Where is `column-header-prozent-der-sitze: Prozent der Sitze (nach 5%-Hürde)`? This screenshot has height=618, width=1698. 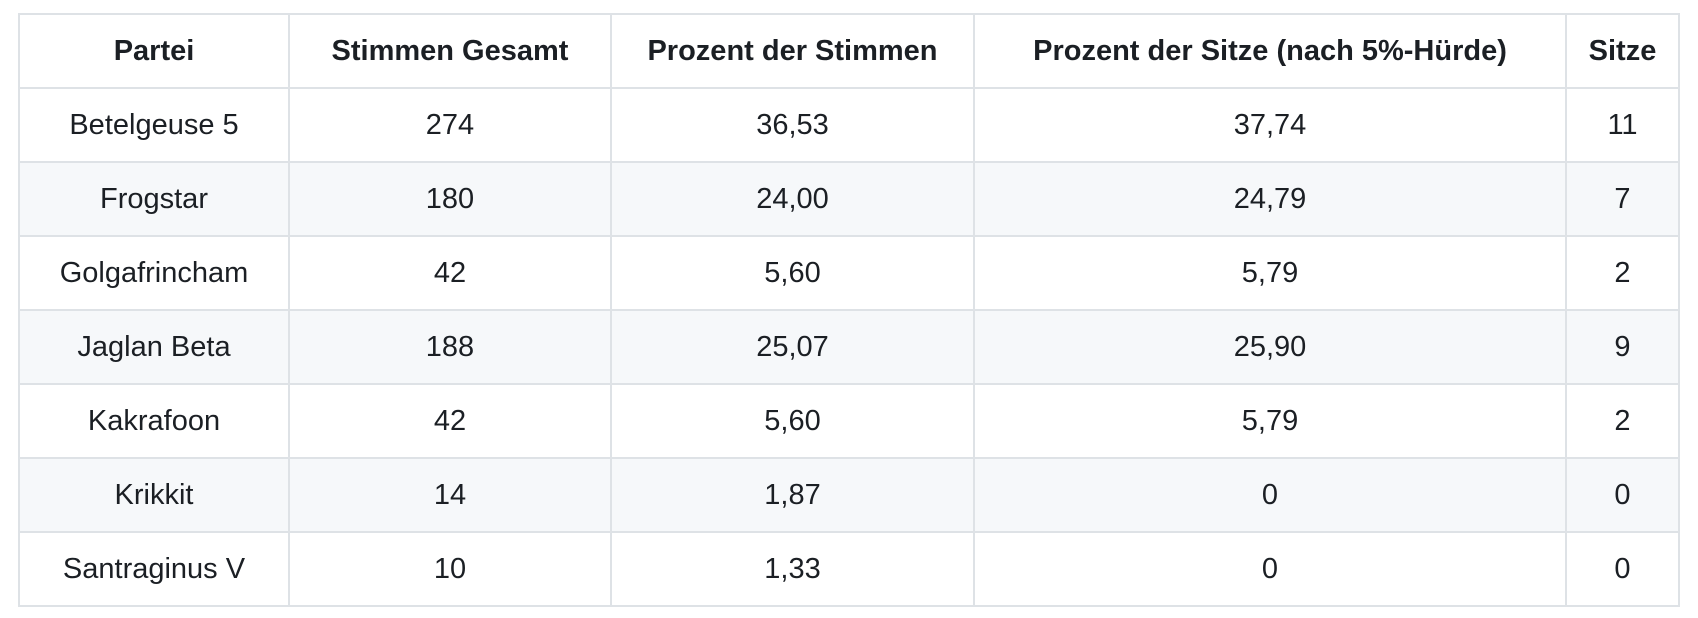 column-header-prozent-der-sitze: Prozent der Sitze (nach 5%-Hürde) is located at coordinates (1270, 51).